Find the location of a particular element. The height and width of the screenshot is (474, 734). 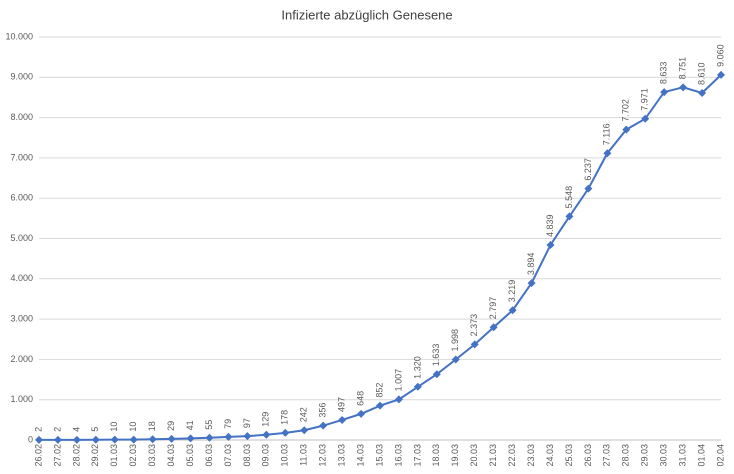

x-tick-label: 07.03 is located at coordinates (228, 455).